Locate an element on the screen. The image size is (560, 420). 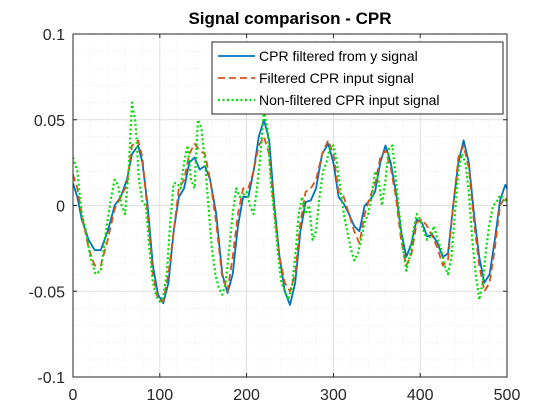
y-tick-label: 0.05 is located at coordinates (49, 121).